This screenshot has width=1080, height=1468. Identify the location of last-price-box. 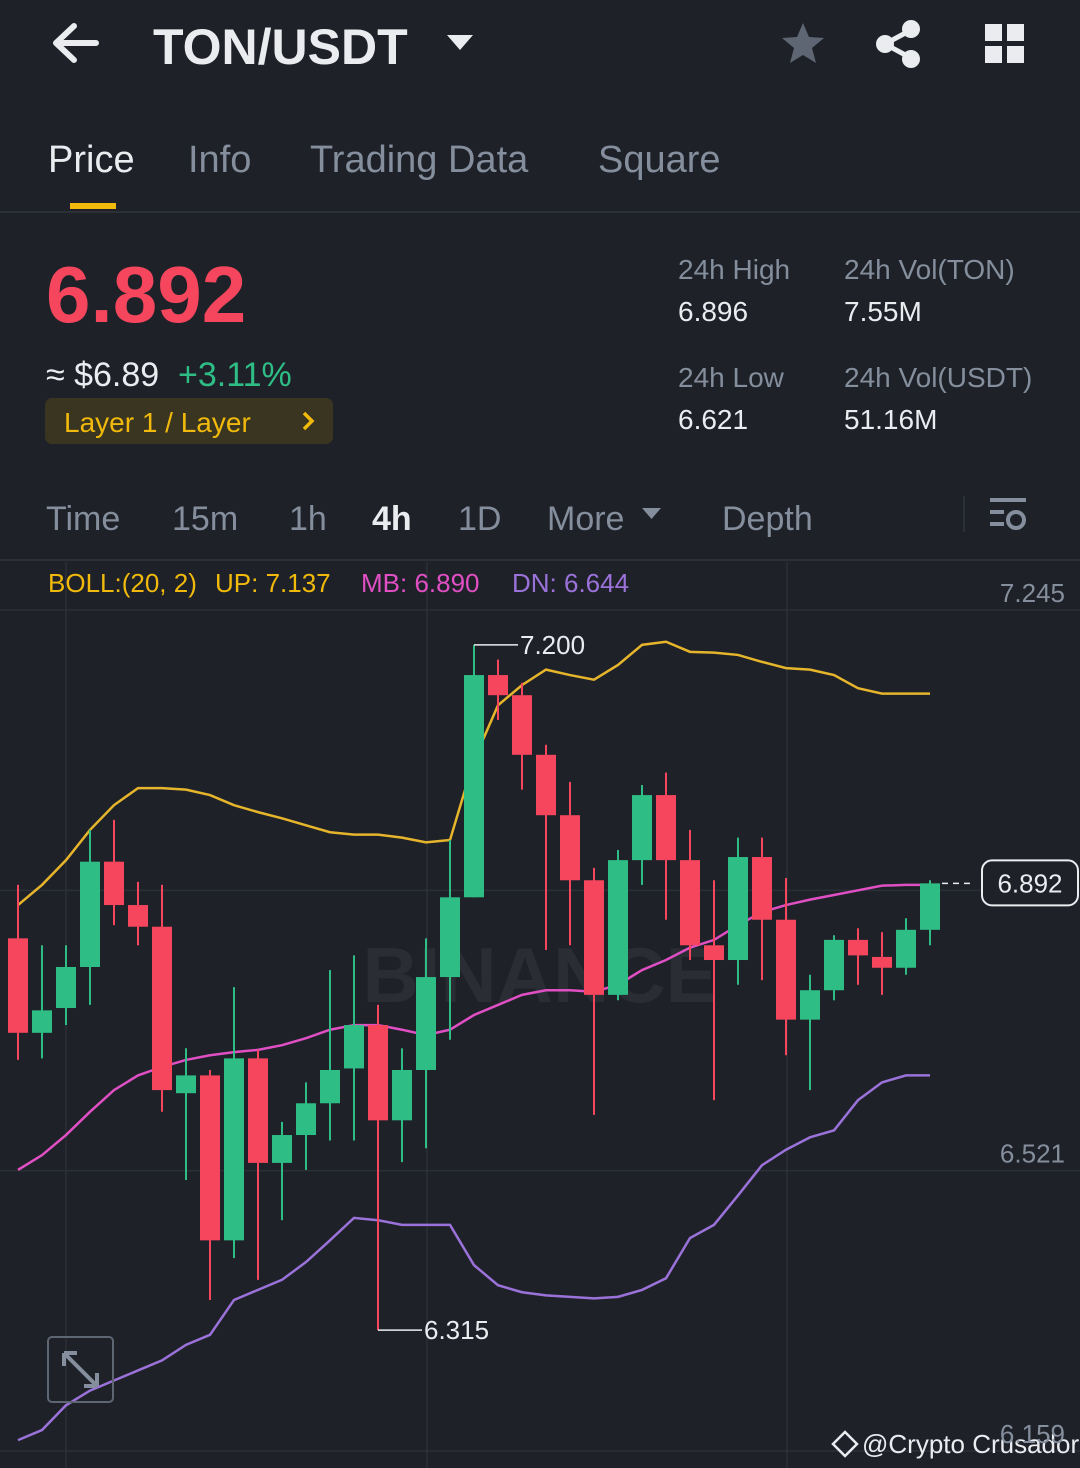
(1030, 883).